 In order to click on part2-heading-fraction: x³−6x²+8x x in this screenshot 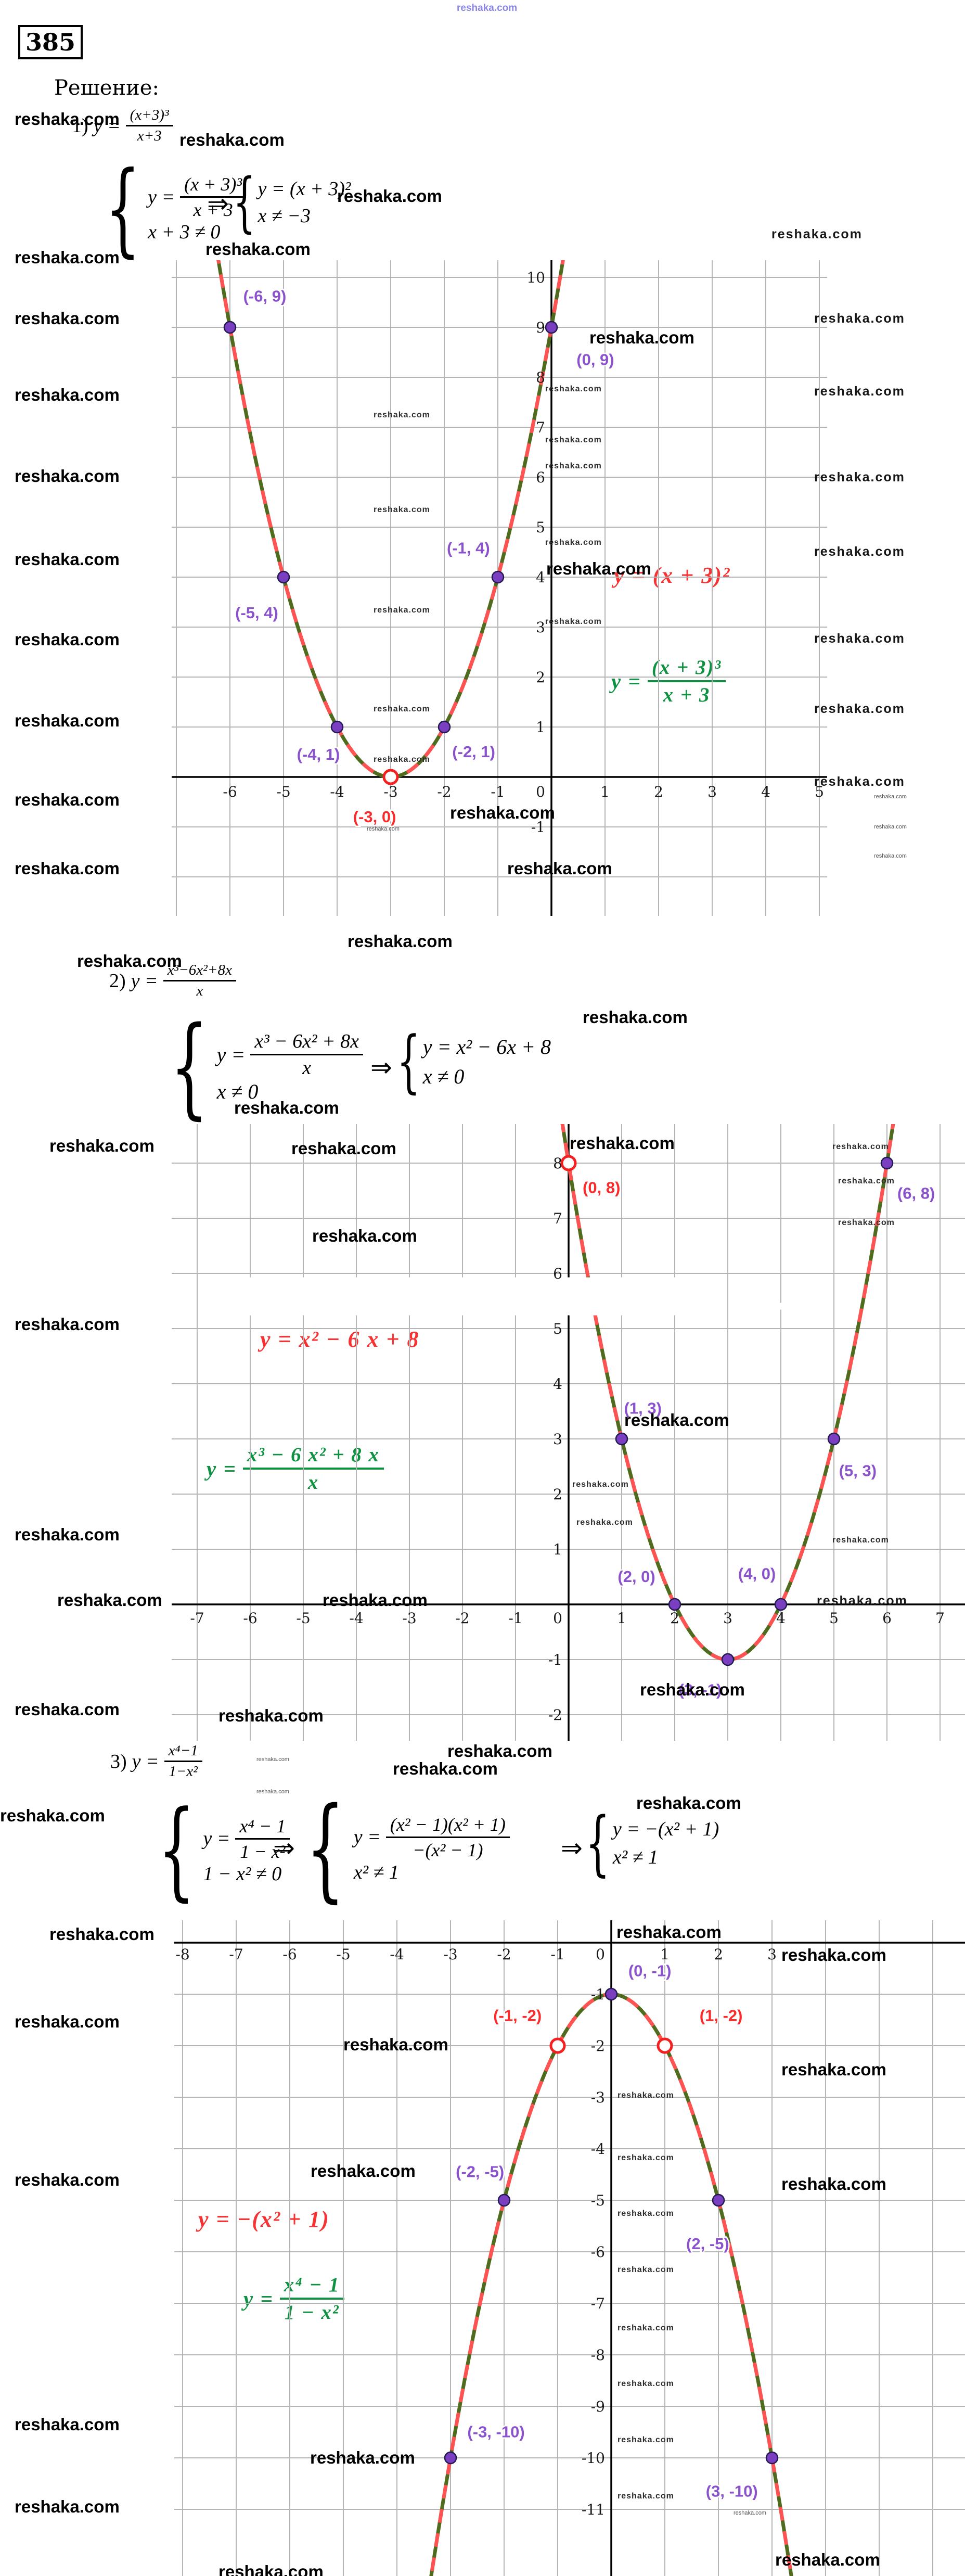, I will do `click(199, 981)`.